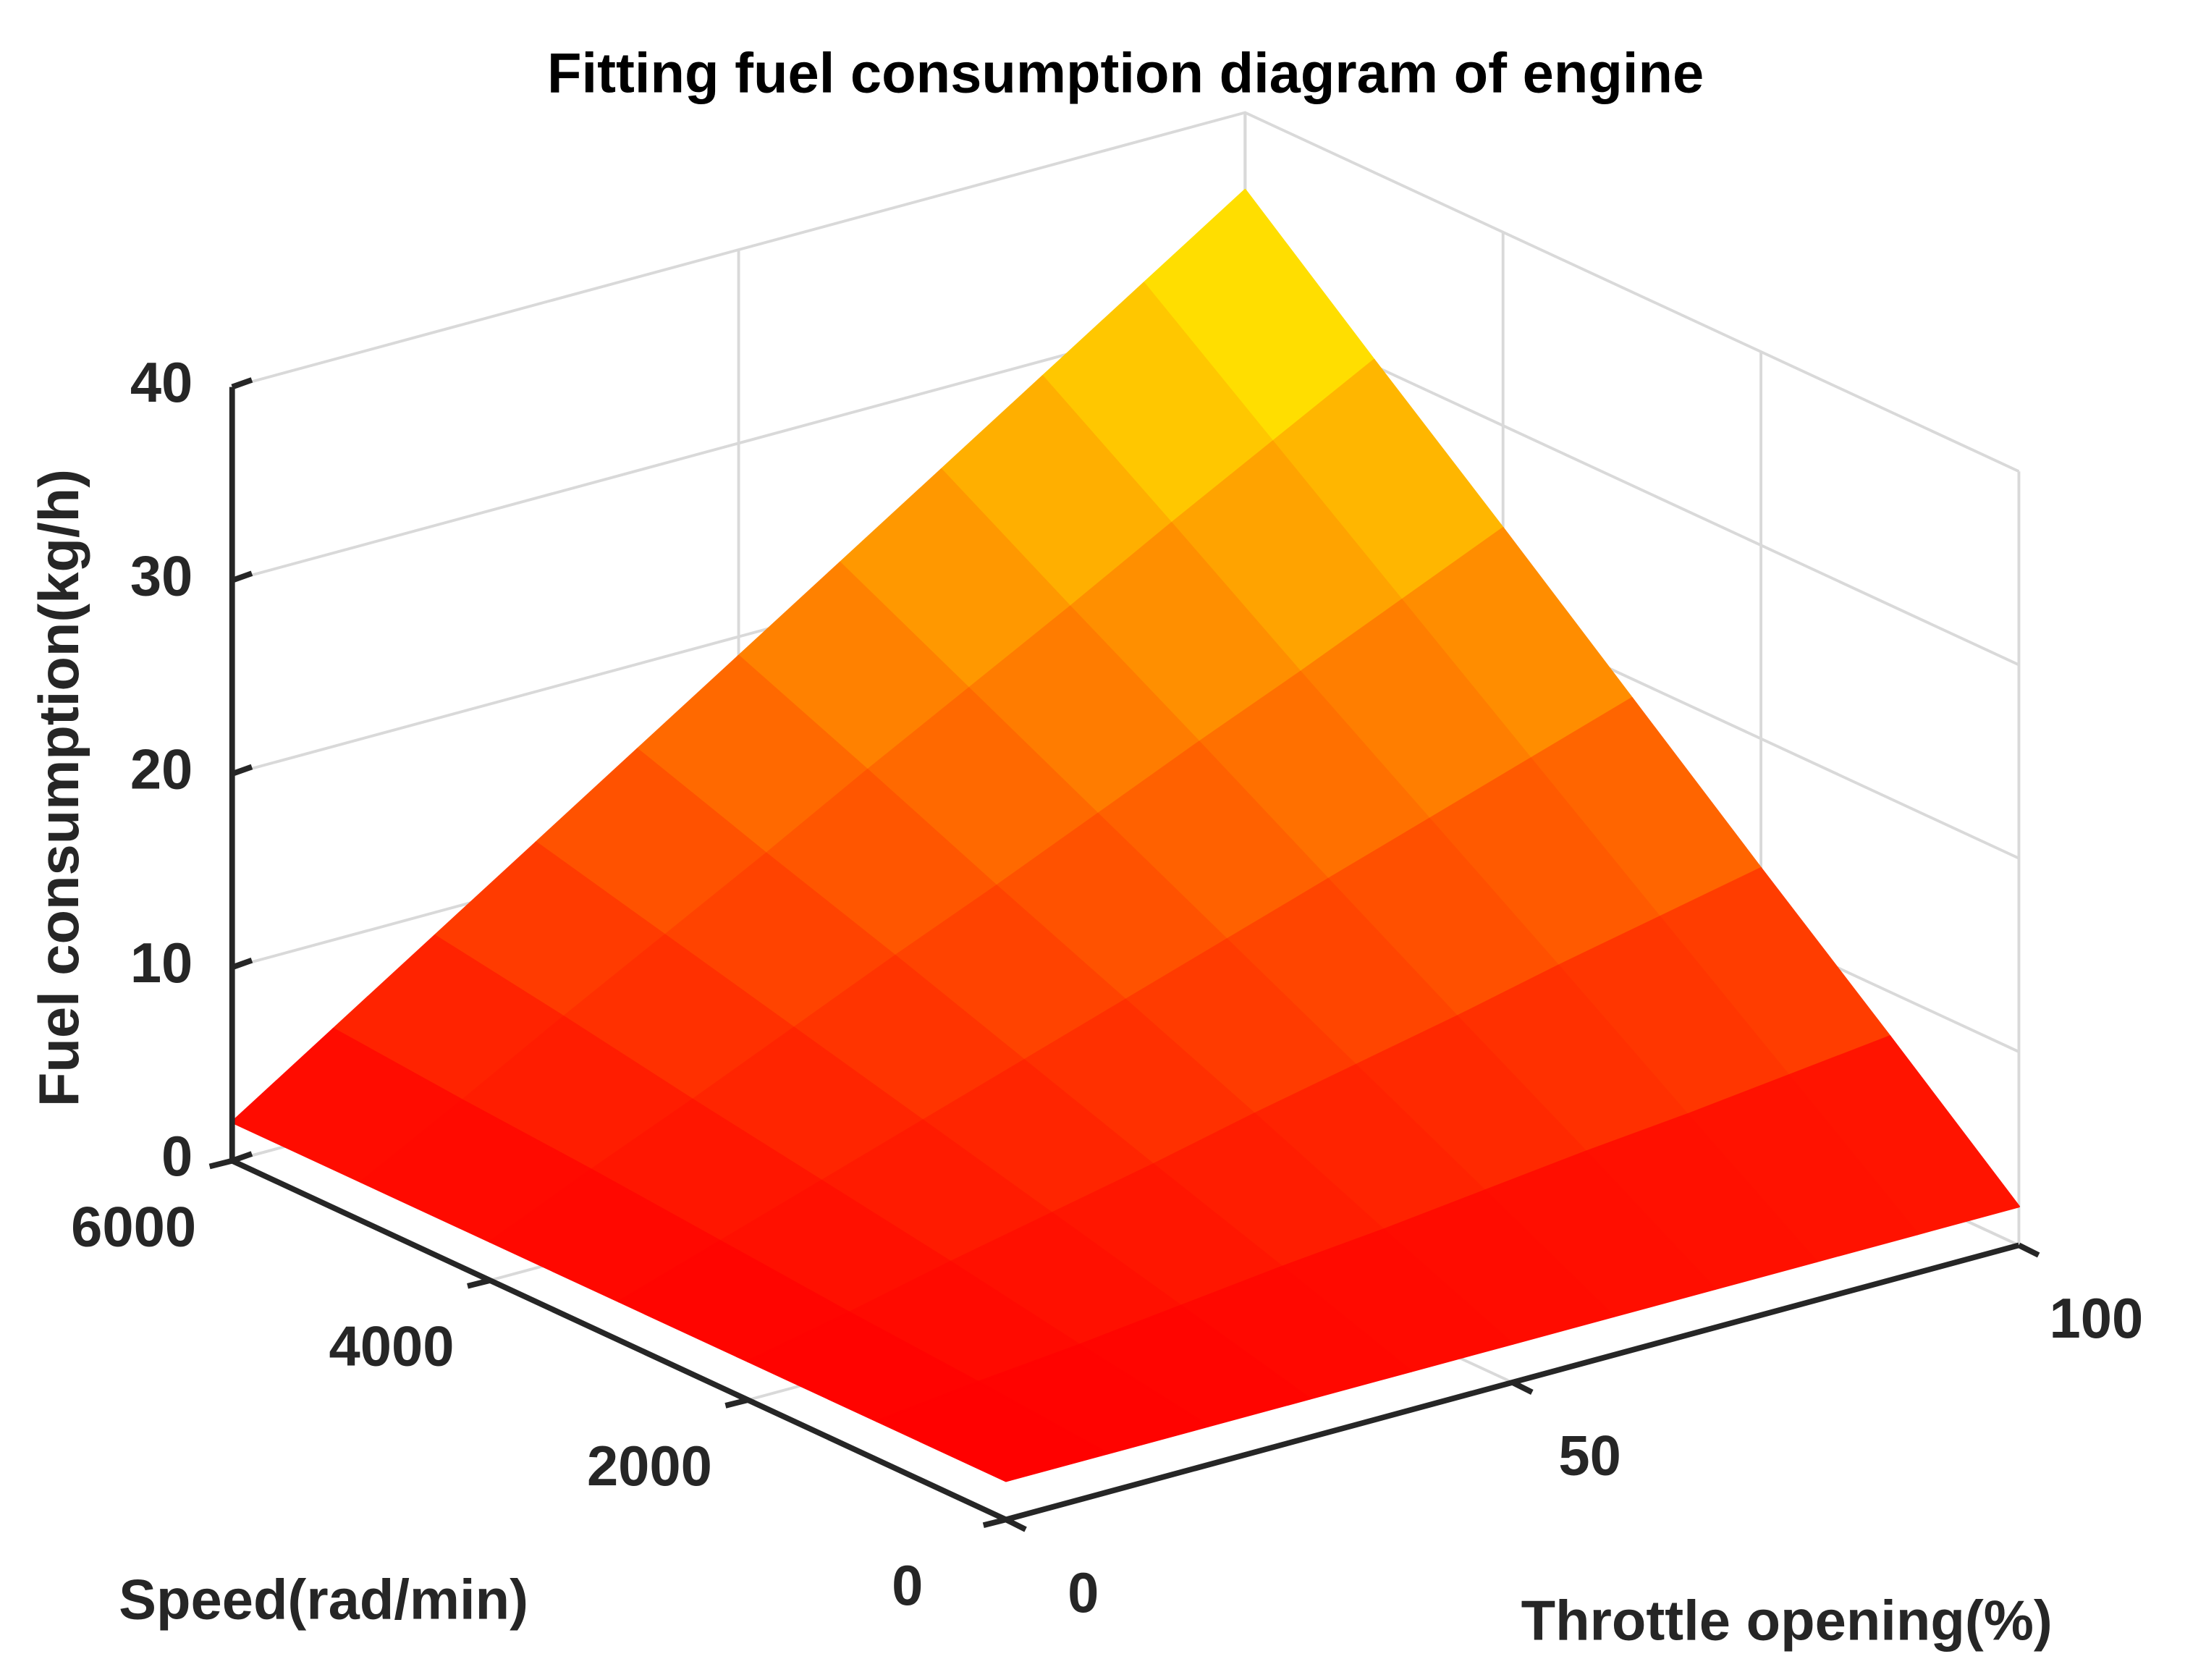 This screenshot has width=2206, height=1680. What do you see at coordinates (161, 576) in the screenshot?
I see `z-tick-label: 30` at bounding box center [161, 576].